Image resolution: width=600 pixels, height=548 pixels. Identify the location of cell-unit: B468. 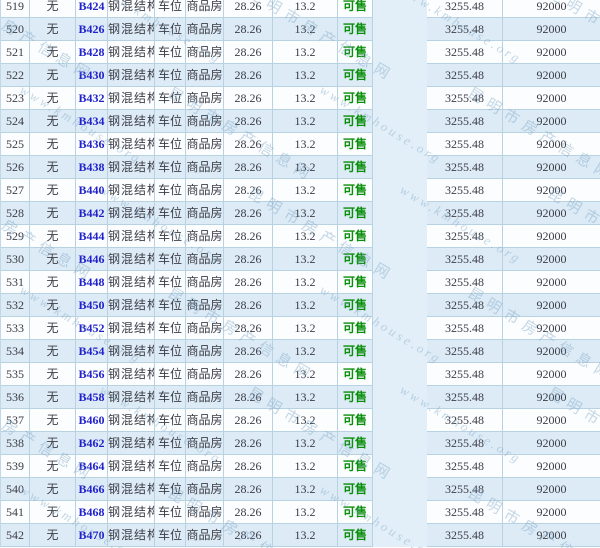
(92, 512).